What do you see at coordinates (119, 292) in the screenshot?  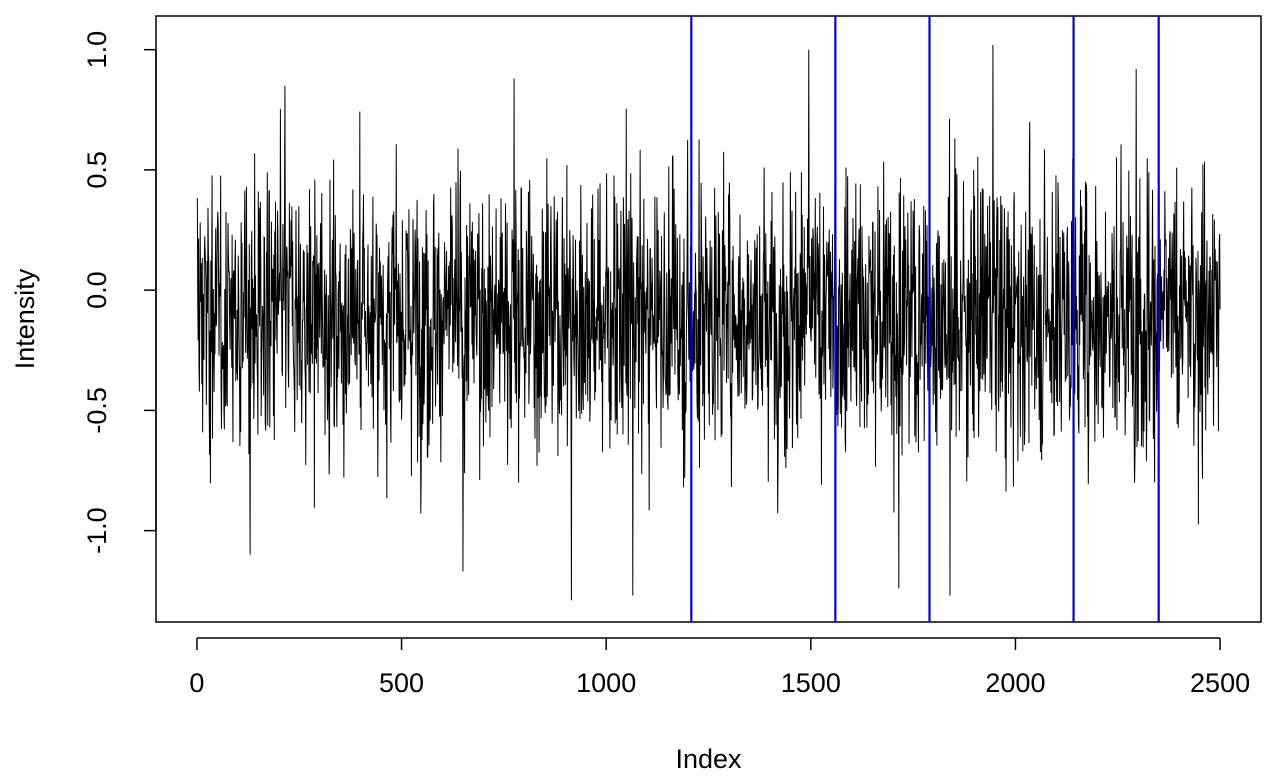 I see `y-axis: -1.0 -0.5 0.0 0.5 1.0` at bounding box center [119, 292].